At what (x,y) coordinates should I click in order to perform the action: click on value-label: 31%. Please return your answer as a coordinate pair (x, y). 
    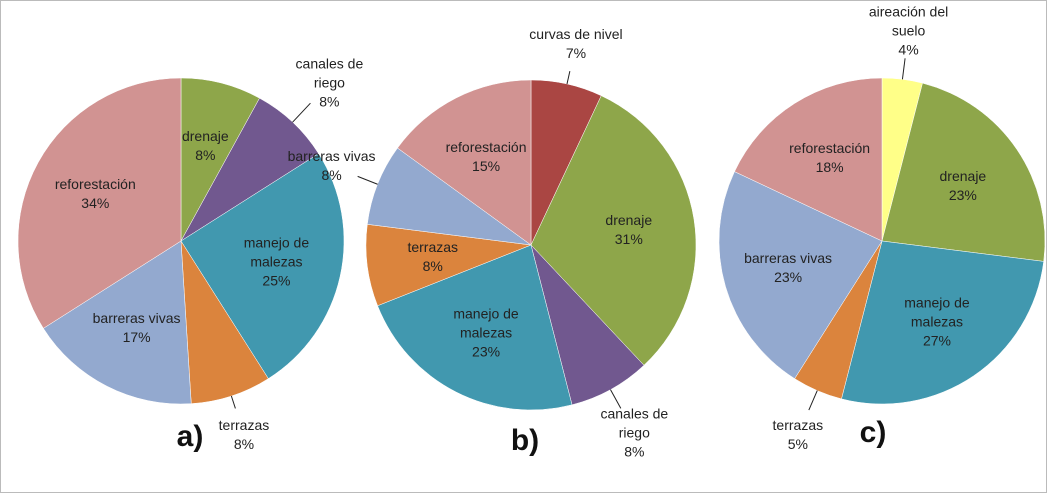
    Looking at the image, I should click on (628, 238).